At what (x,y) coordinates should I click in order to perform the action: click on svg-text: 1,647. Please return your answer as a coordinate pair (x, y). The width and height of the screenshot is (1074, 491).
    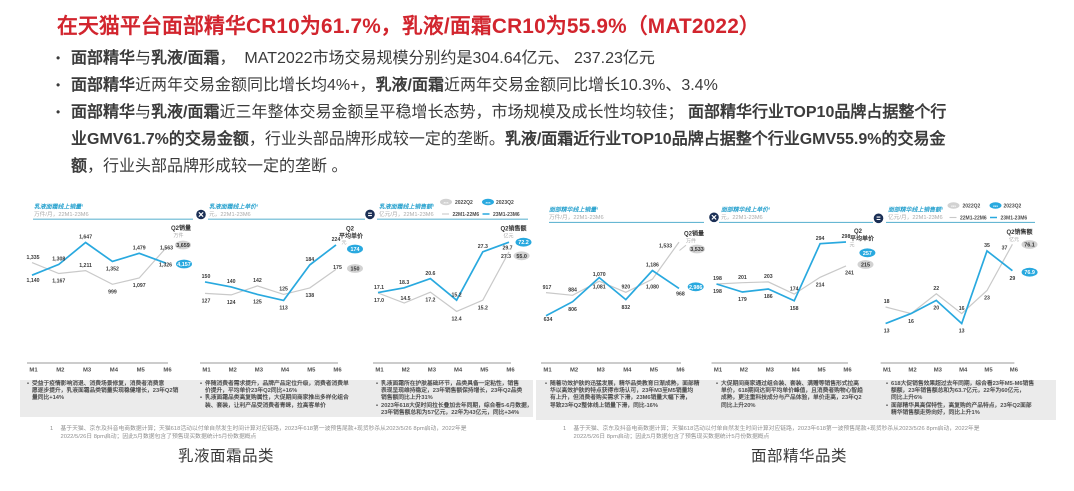
    Looking at the image, I should click on (85, 238).